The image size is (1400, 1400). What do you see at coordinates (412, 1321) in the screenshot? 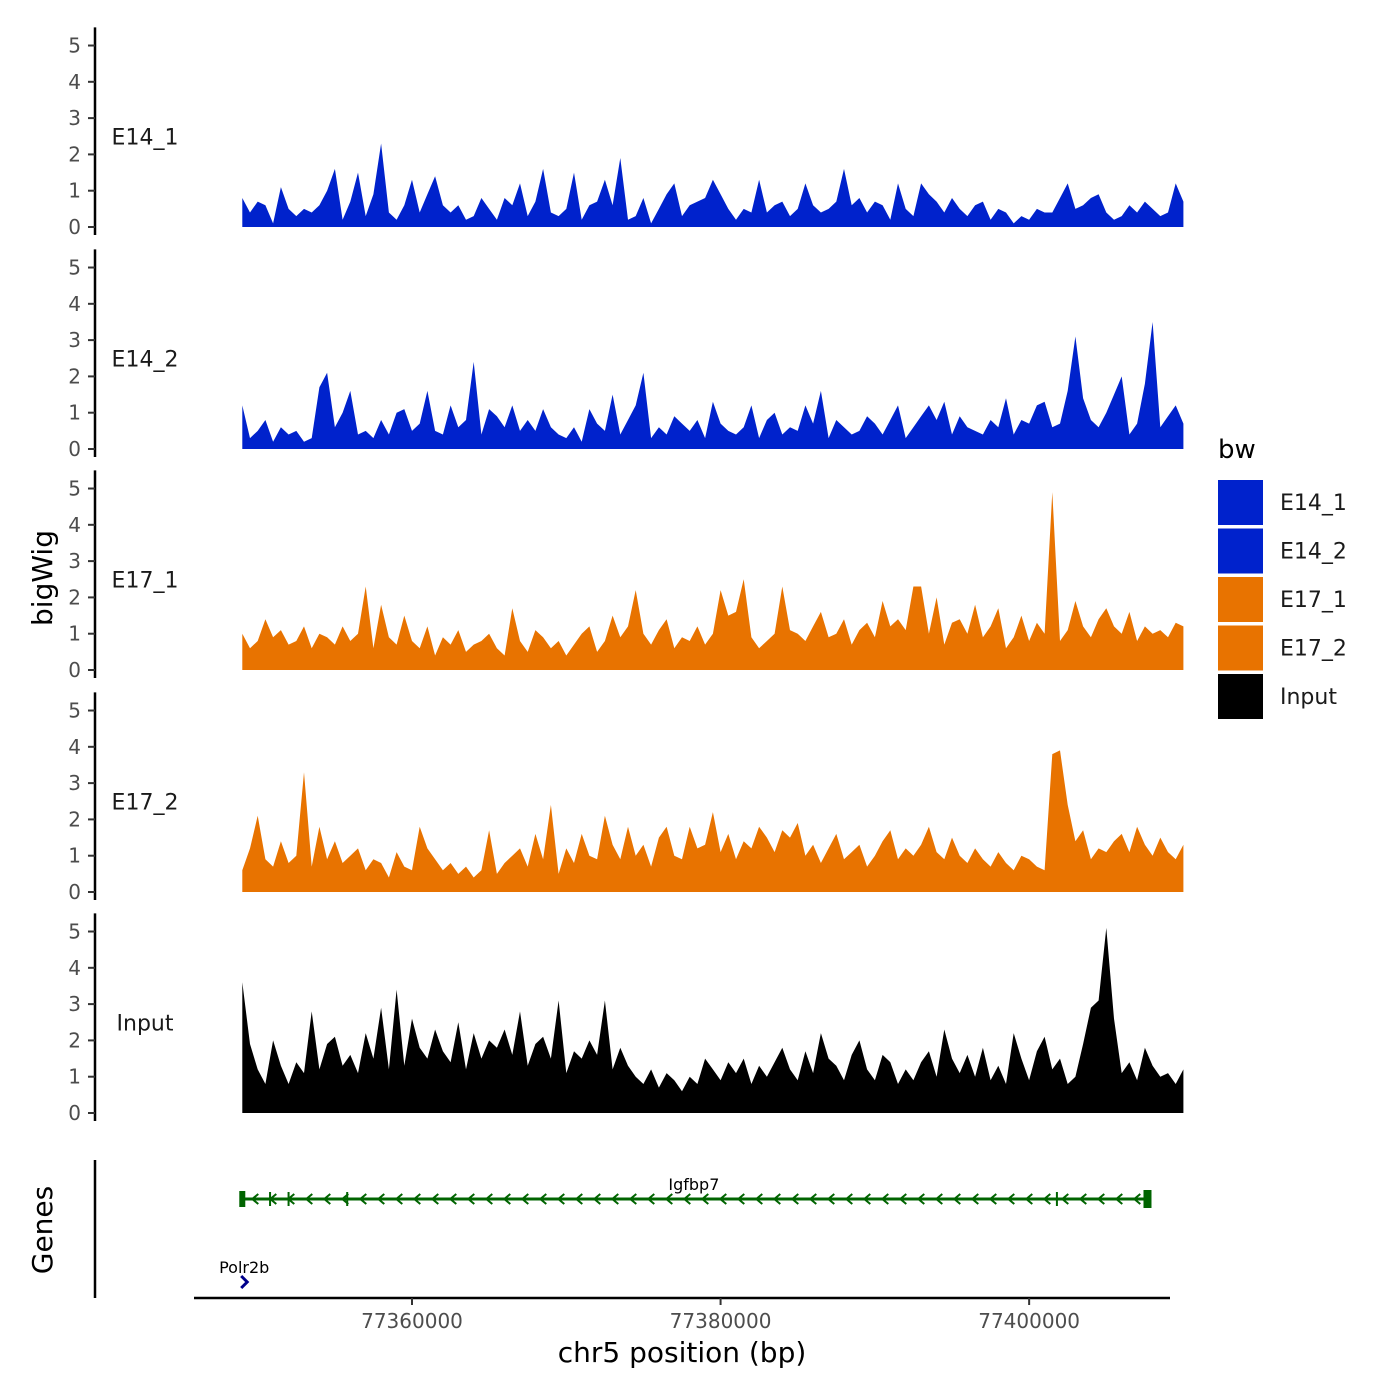
I see `x-tick-label: 77360000` at bounding box center [412, 1321].